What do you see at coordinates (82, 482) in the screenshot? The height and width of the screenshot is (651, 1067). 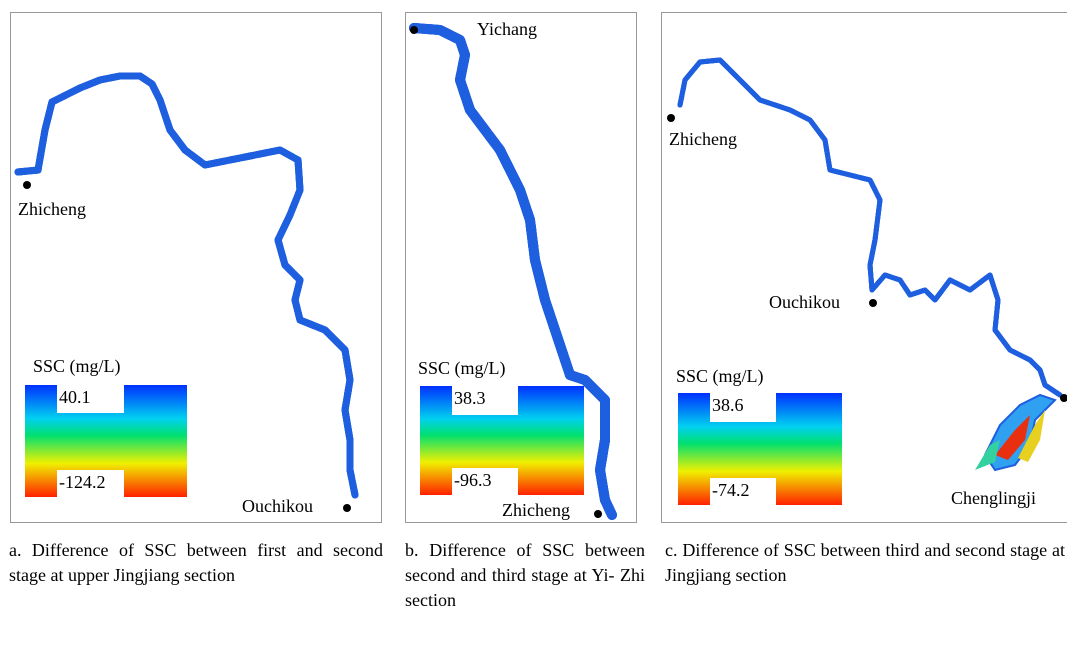 I see `legend-min: -124.2` at bounding box center [82, 482].